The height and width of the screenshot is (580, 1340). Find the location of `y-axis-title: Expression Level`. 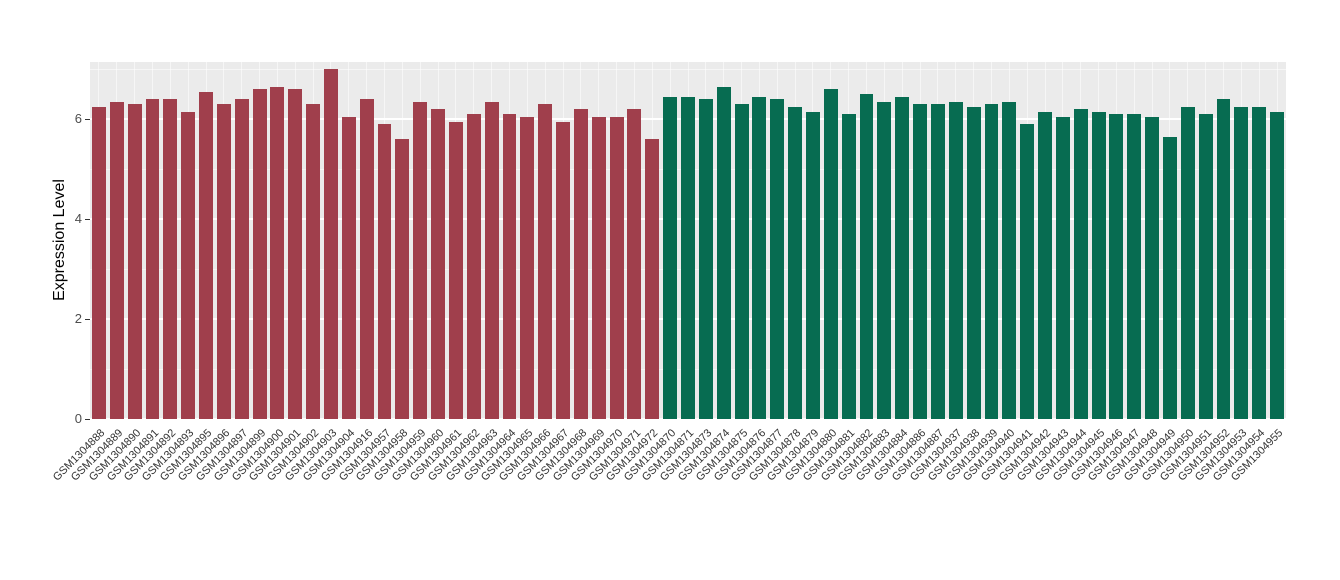

y-axis-title: Expression Level is located at coordinates (59, 240).